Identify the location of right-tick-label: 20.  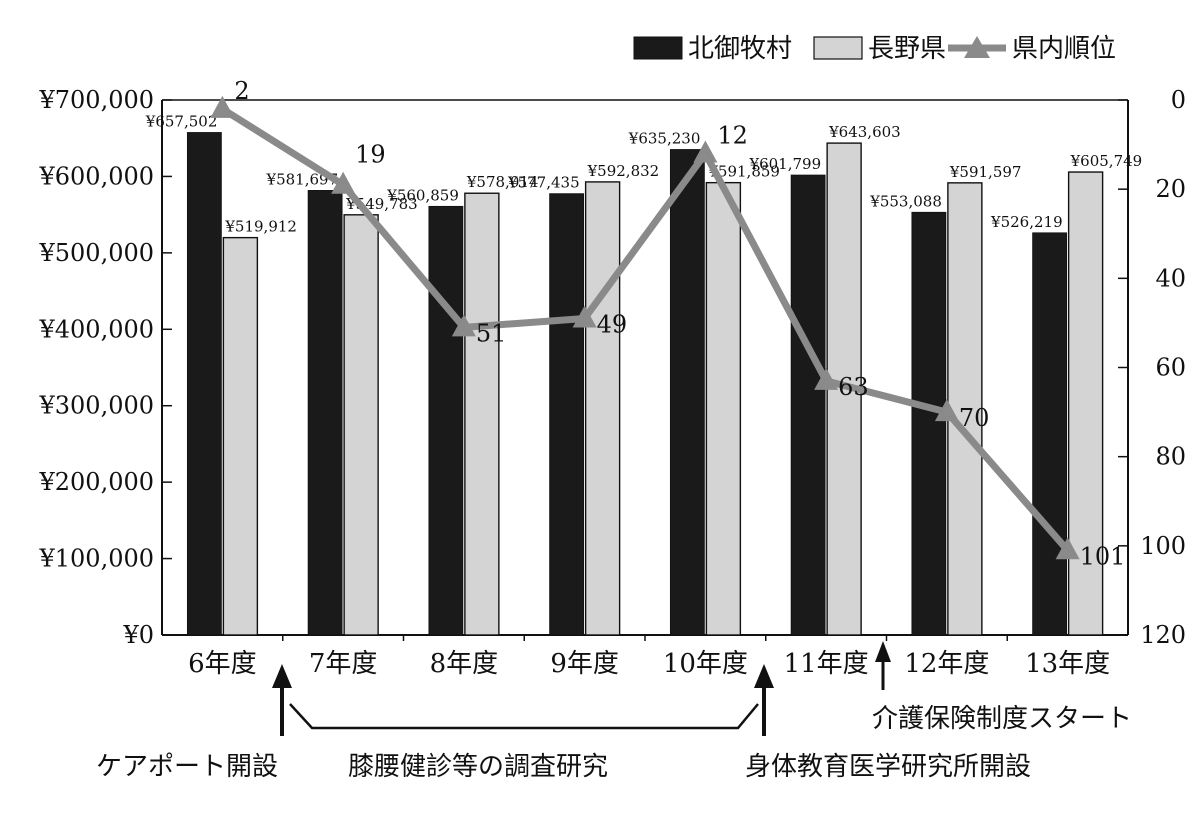
(1170, 189).